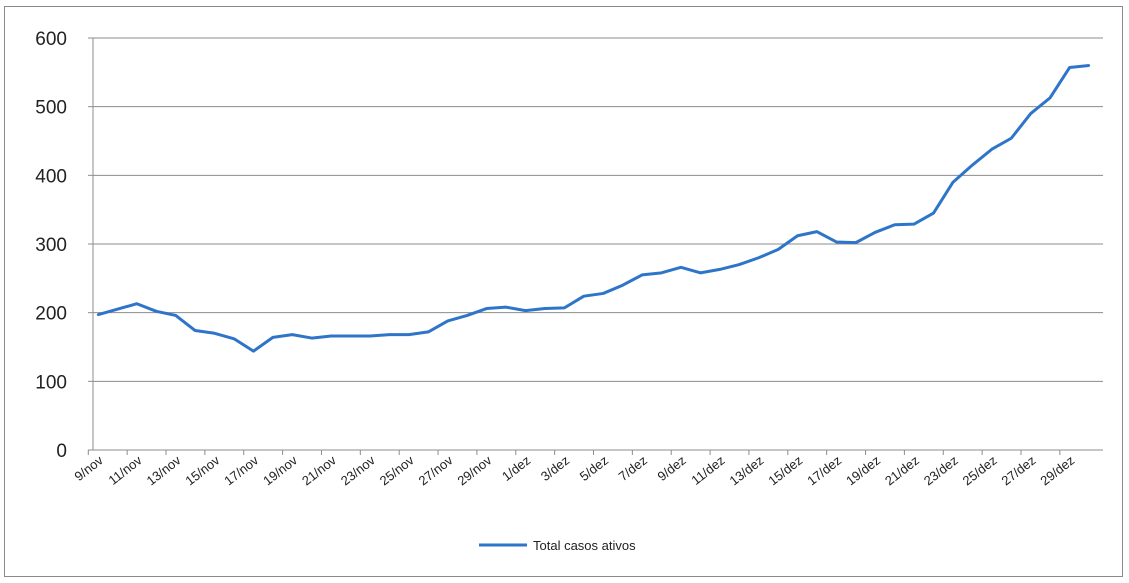 Image resolution: width=1129 pixels, height=583 pixels. I want to click on x-tick-label: 5/dez, so click(594, 468).